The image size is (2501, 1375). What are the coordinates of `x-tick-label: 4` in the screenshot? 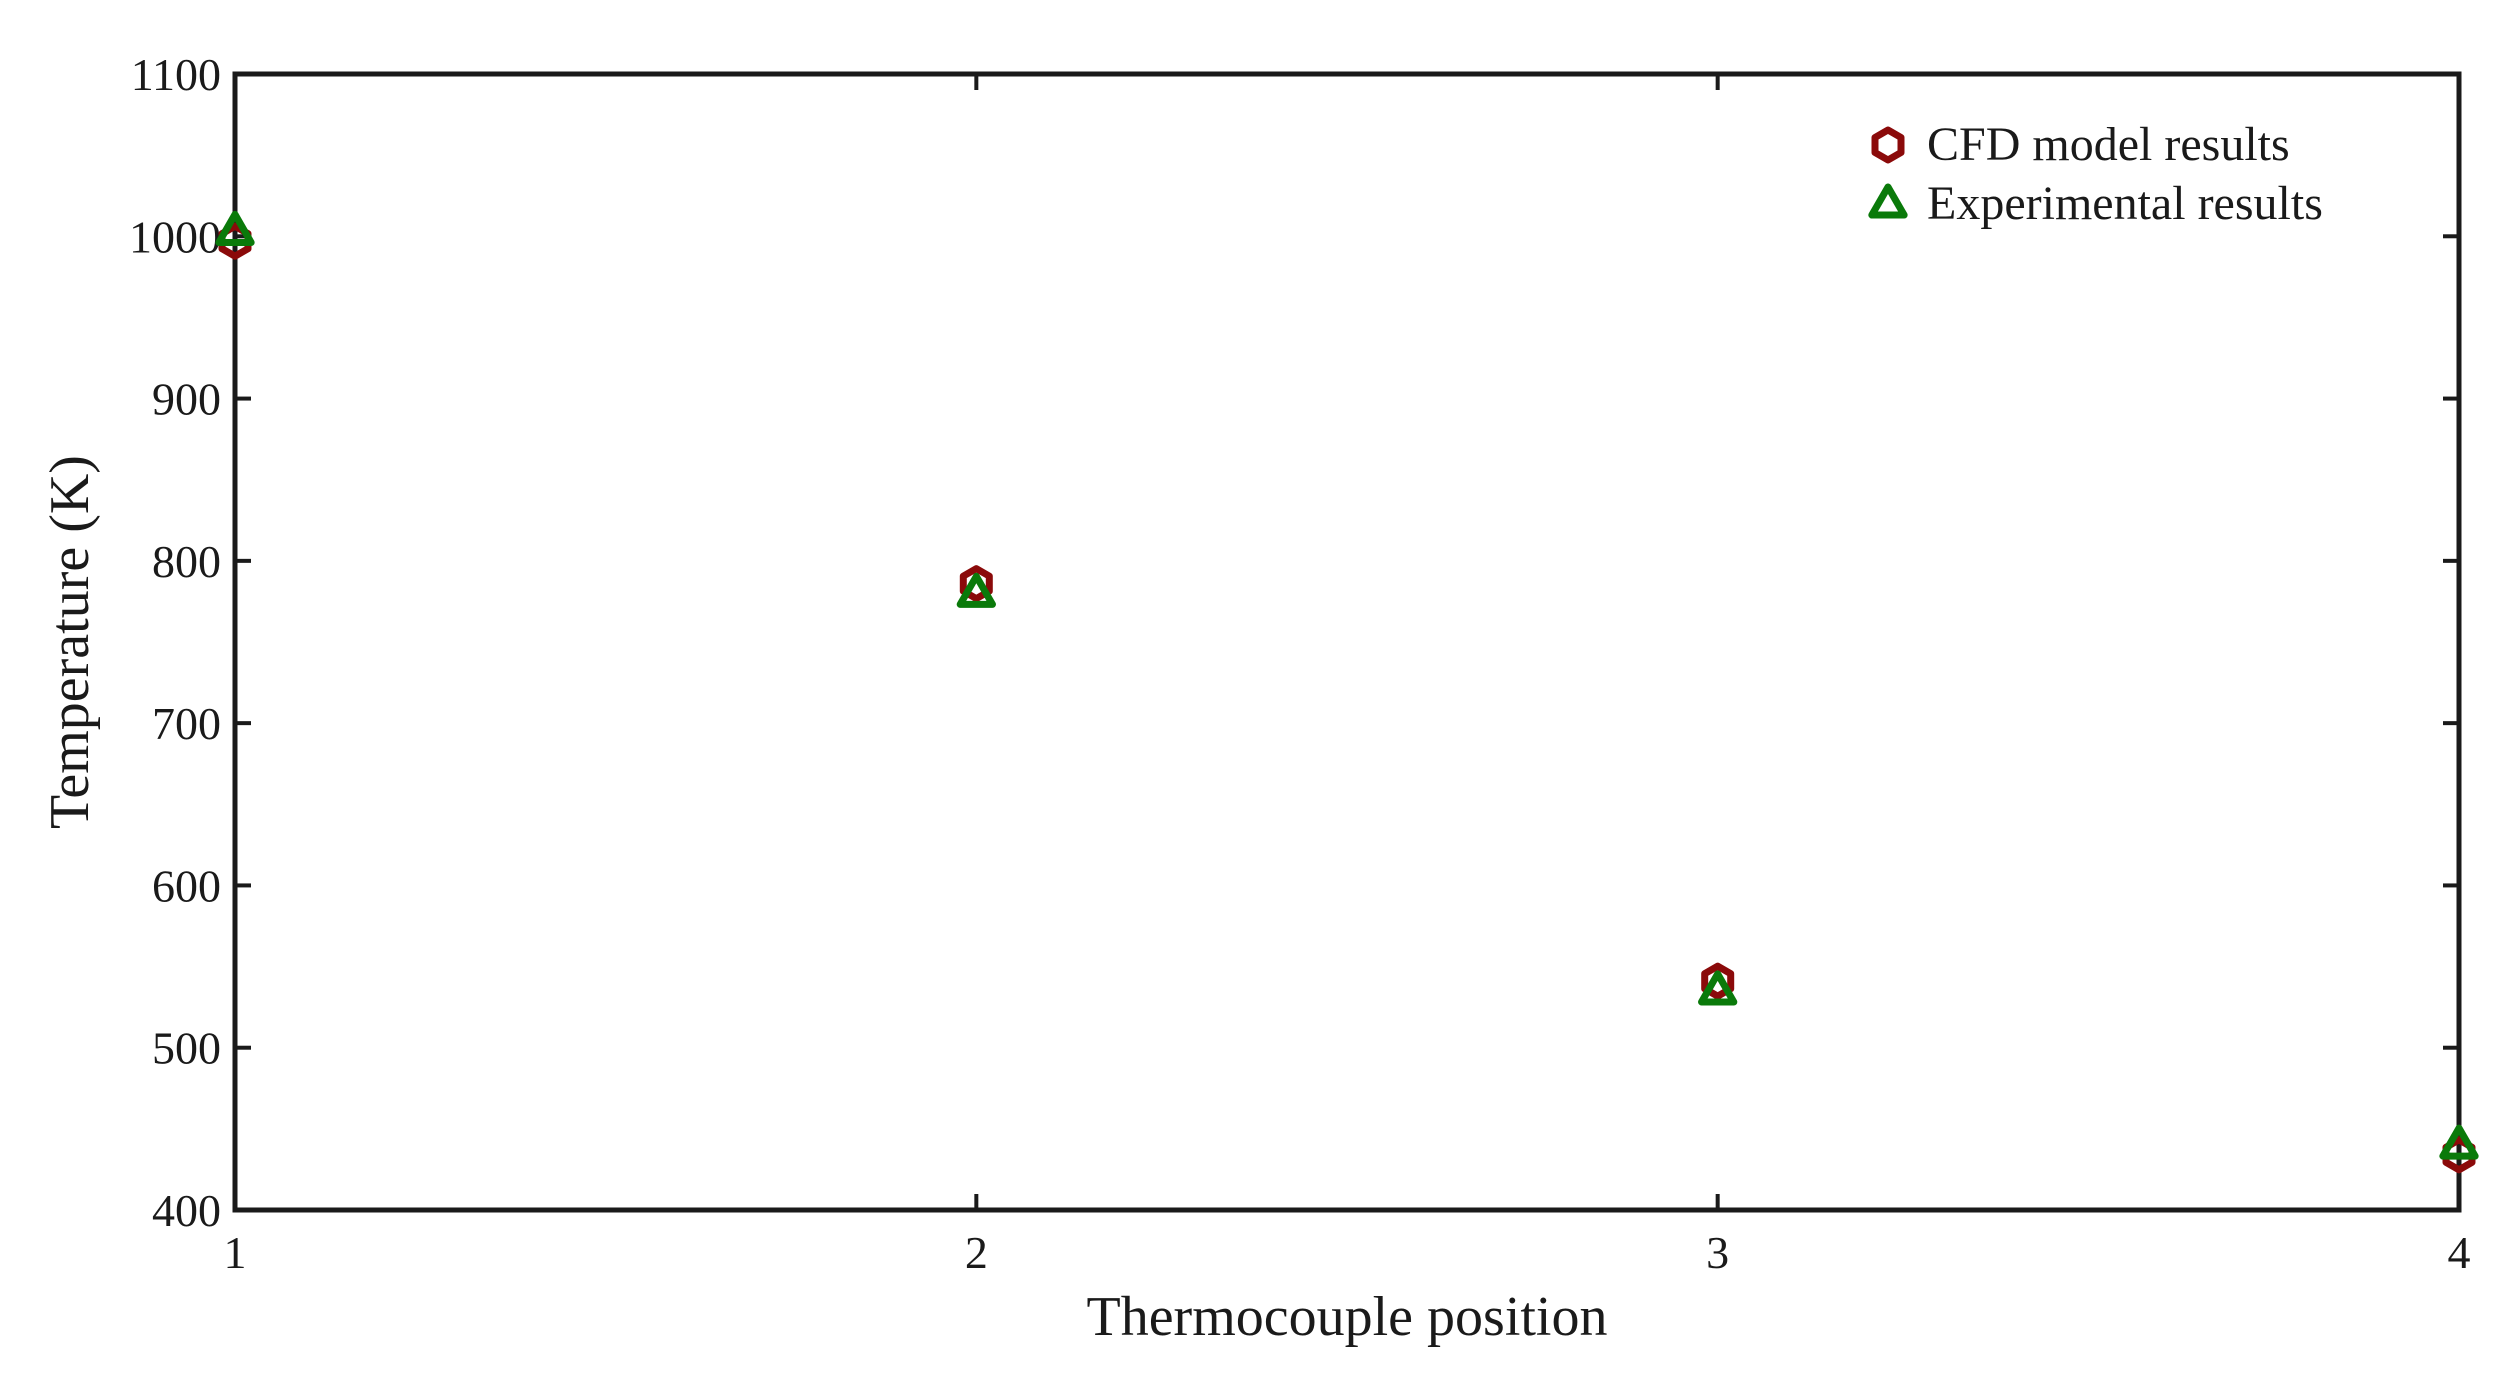 It's located at (2459, 1252).